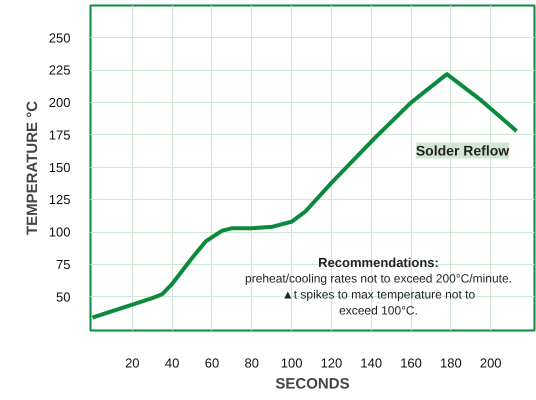  What do you see at coordinates (378, 262) in the screenshot?
I see `annotation: Recommendations:` at bounding box center [378, 262].